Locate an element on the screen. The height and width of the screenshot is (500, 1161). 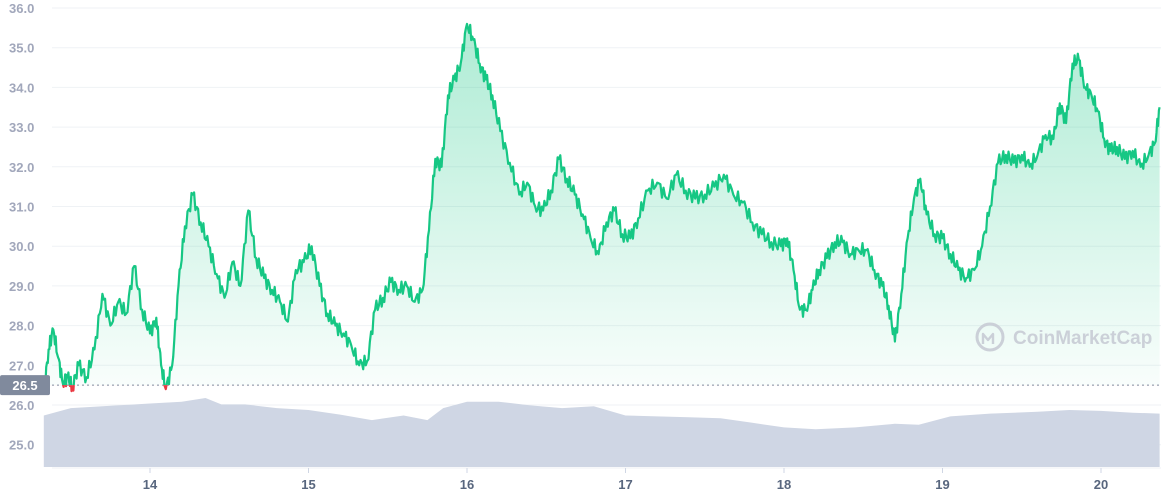
x-tick-label: 18 is located at coordinates (784, 484).